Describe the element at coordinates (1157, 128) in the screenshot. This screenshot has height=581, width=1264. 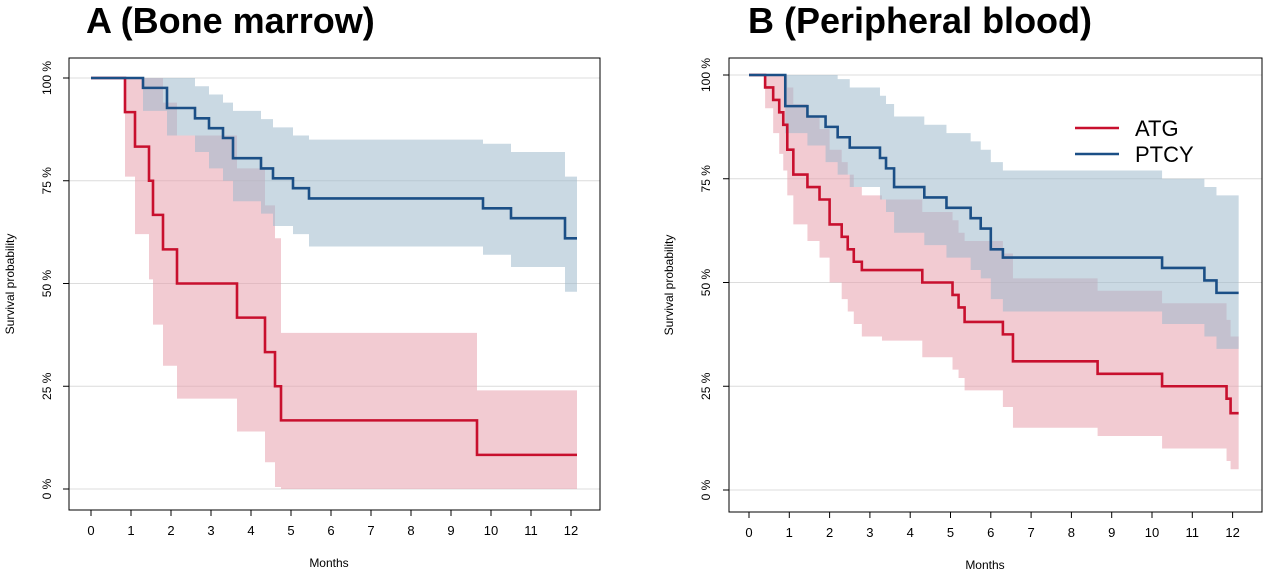
I see `legend-label-atg: ATG` at that location.